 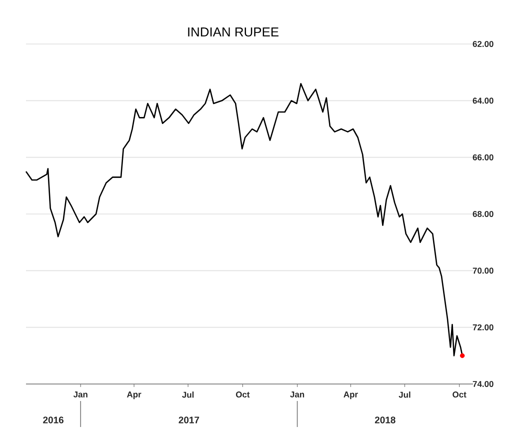 What do you see at coordinates (385, 420) in the screenshot?
I see `text: 2018` at bounding box center [385, 420].